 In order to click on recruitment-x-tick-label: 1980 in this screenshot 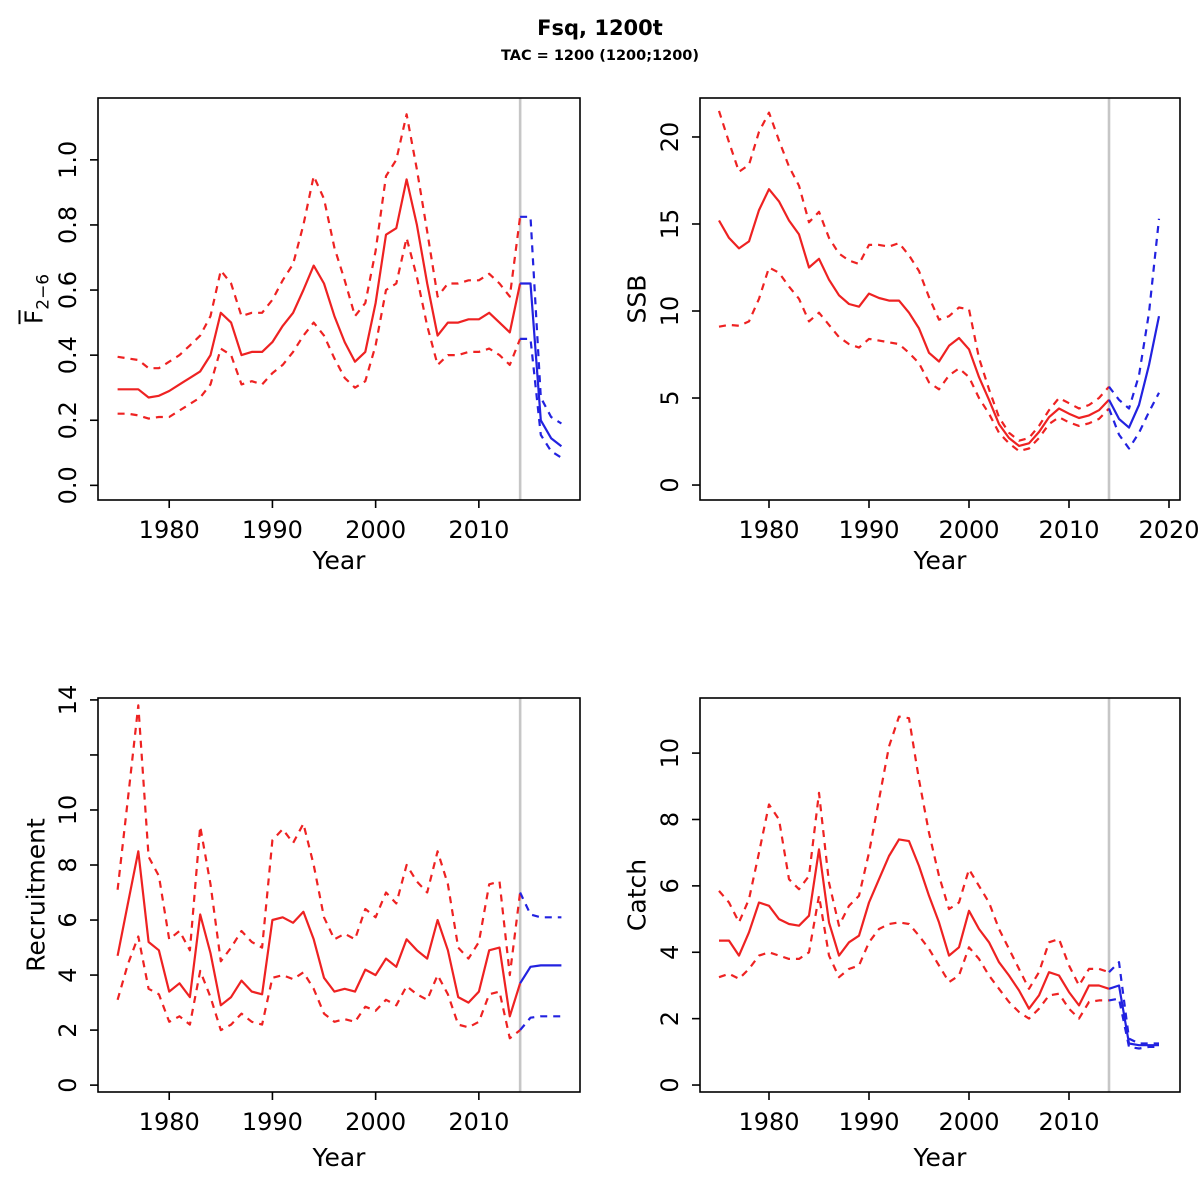, I will do `click(169, 1122)`.